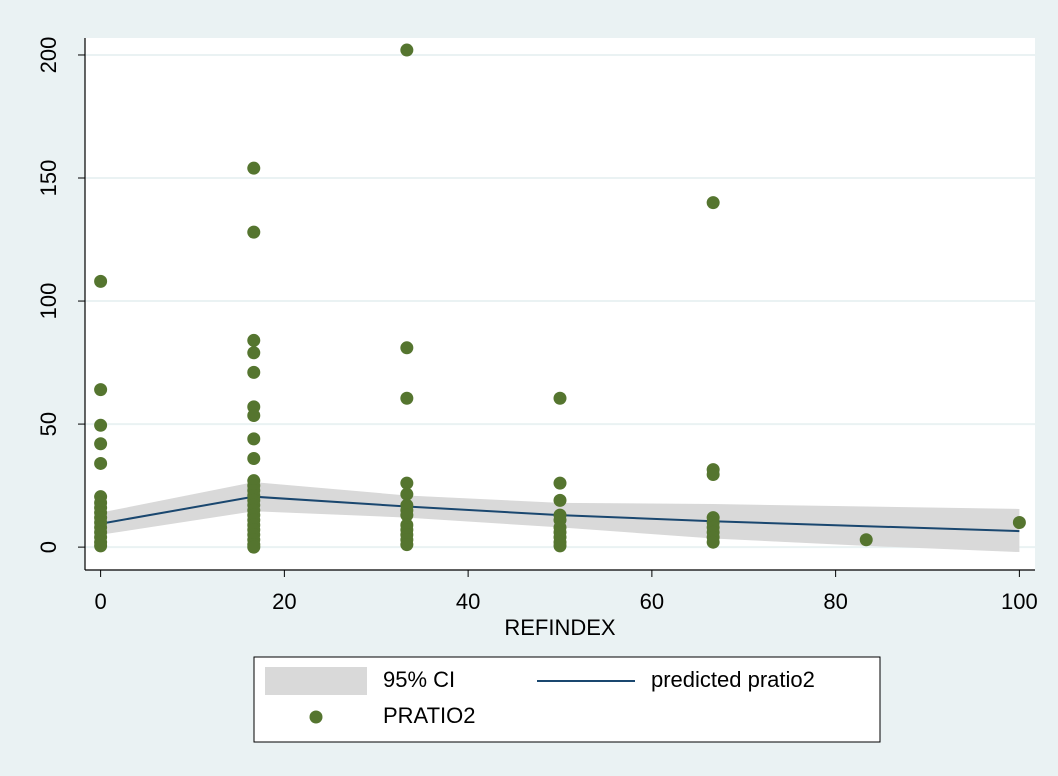 This screenshot has width=1058, height=776. What do you see at coordinates (284, 601) in the screenshot?
I see `x-tick-label: 20` at bounding box center [284, 601].